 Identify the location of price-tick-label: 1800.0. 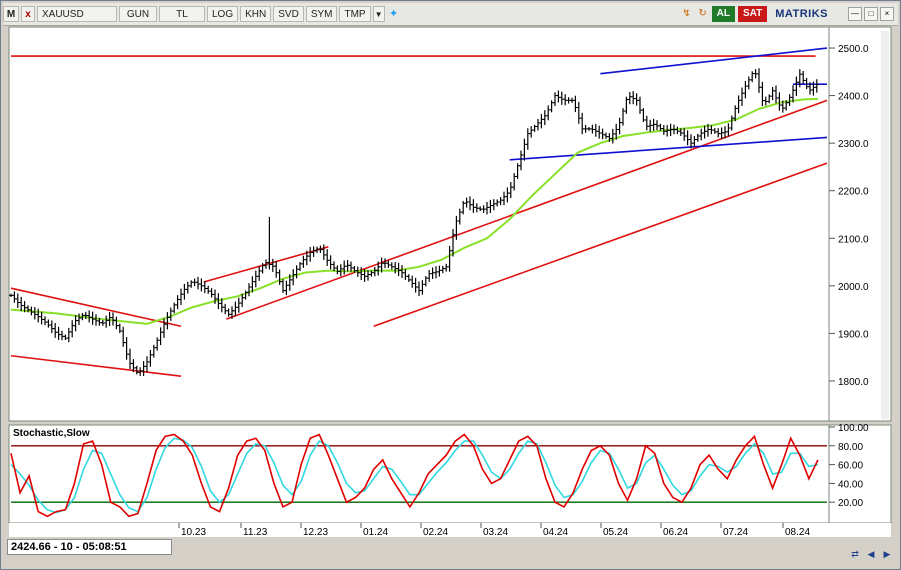
(853, 382).